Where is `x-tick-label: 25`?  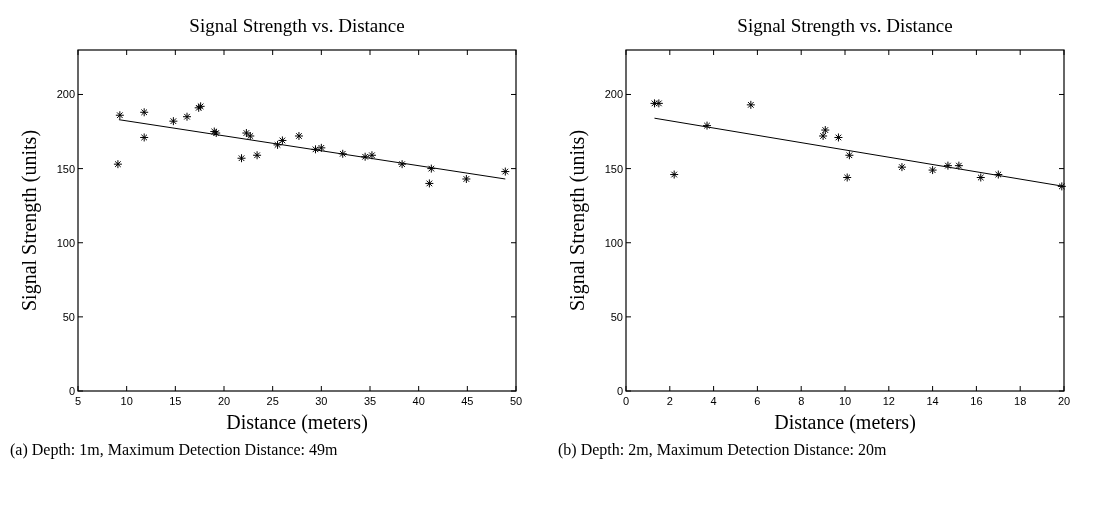 x-tick-label: 25 is located at coordinates (272, 401).